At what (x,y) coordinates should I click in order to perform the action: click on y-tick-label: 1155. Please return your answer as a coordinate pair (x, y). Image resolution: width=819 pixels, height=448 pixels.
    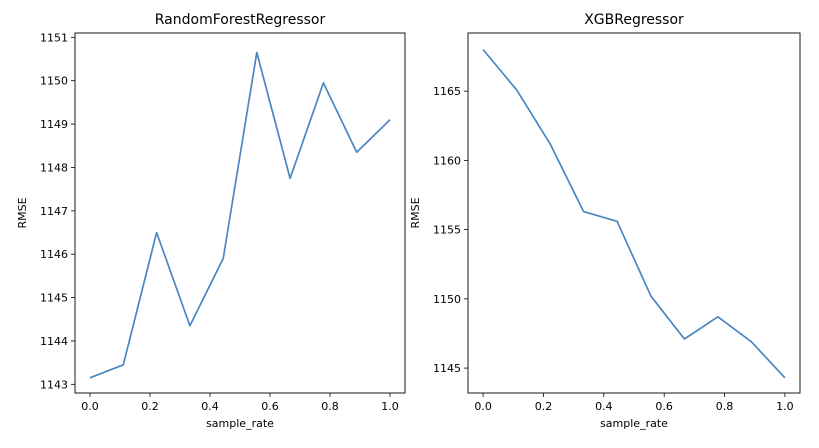
    Looking at the image, I should click on (447, 230).